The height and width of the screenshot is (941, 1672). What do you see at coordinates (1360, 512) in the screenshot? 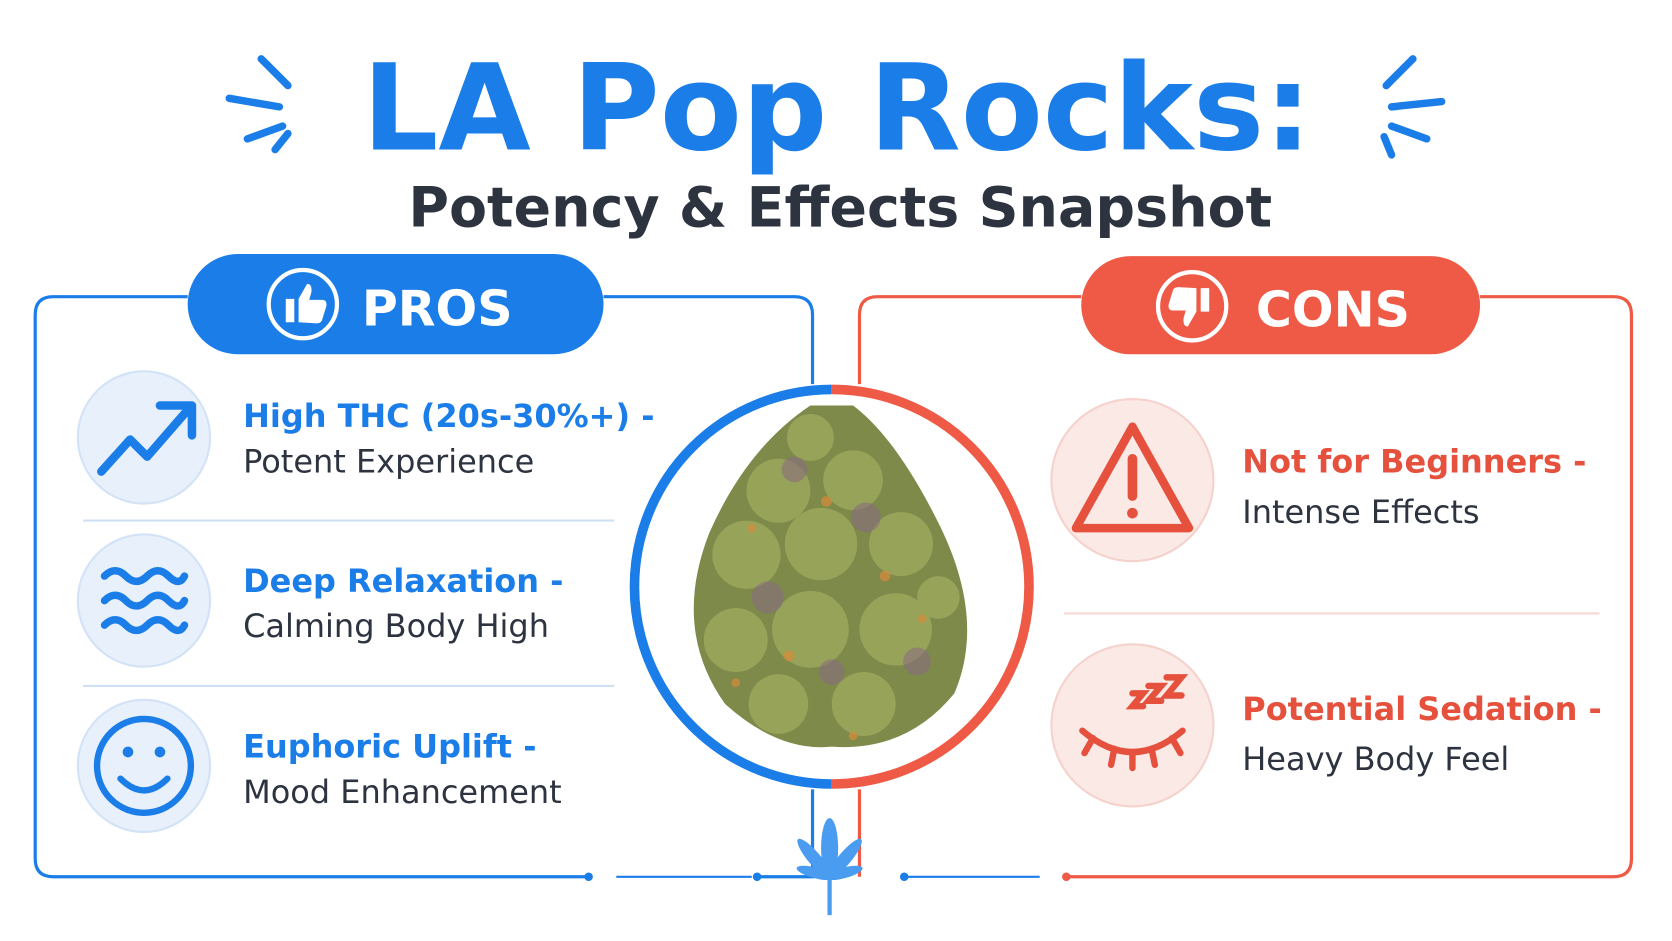
I see `con-text: Intense Effects` at bounding box center [1360, 512].